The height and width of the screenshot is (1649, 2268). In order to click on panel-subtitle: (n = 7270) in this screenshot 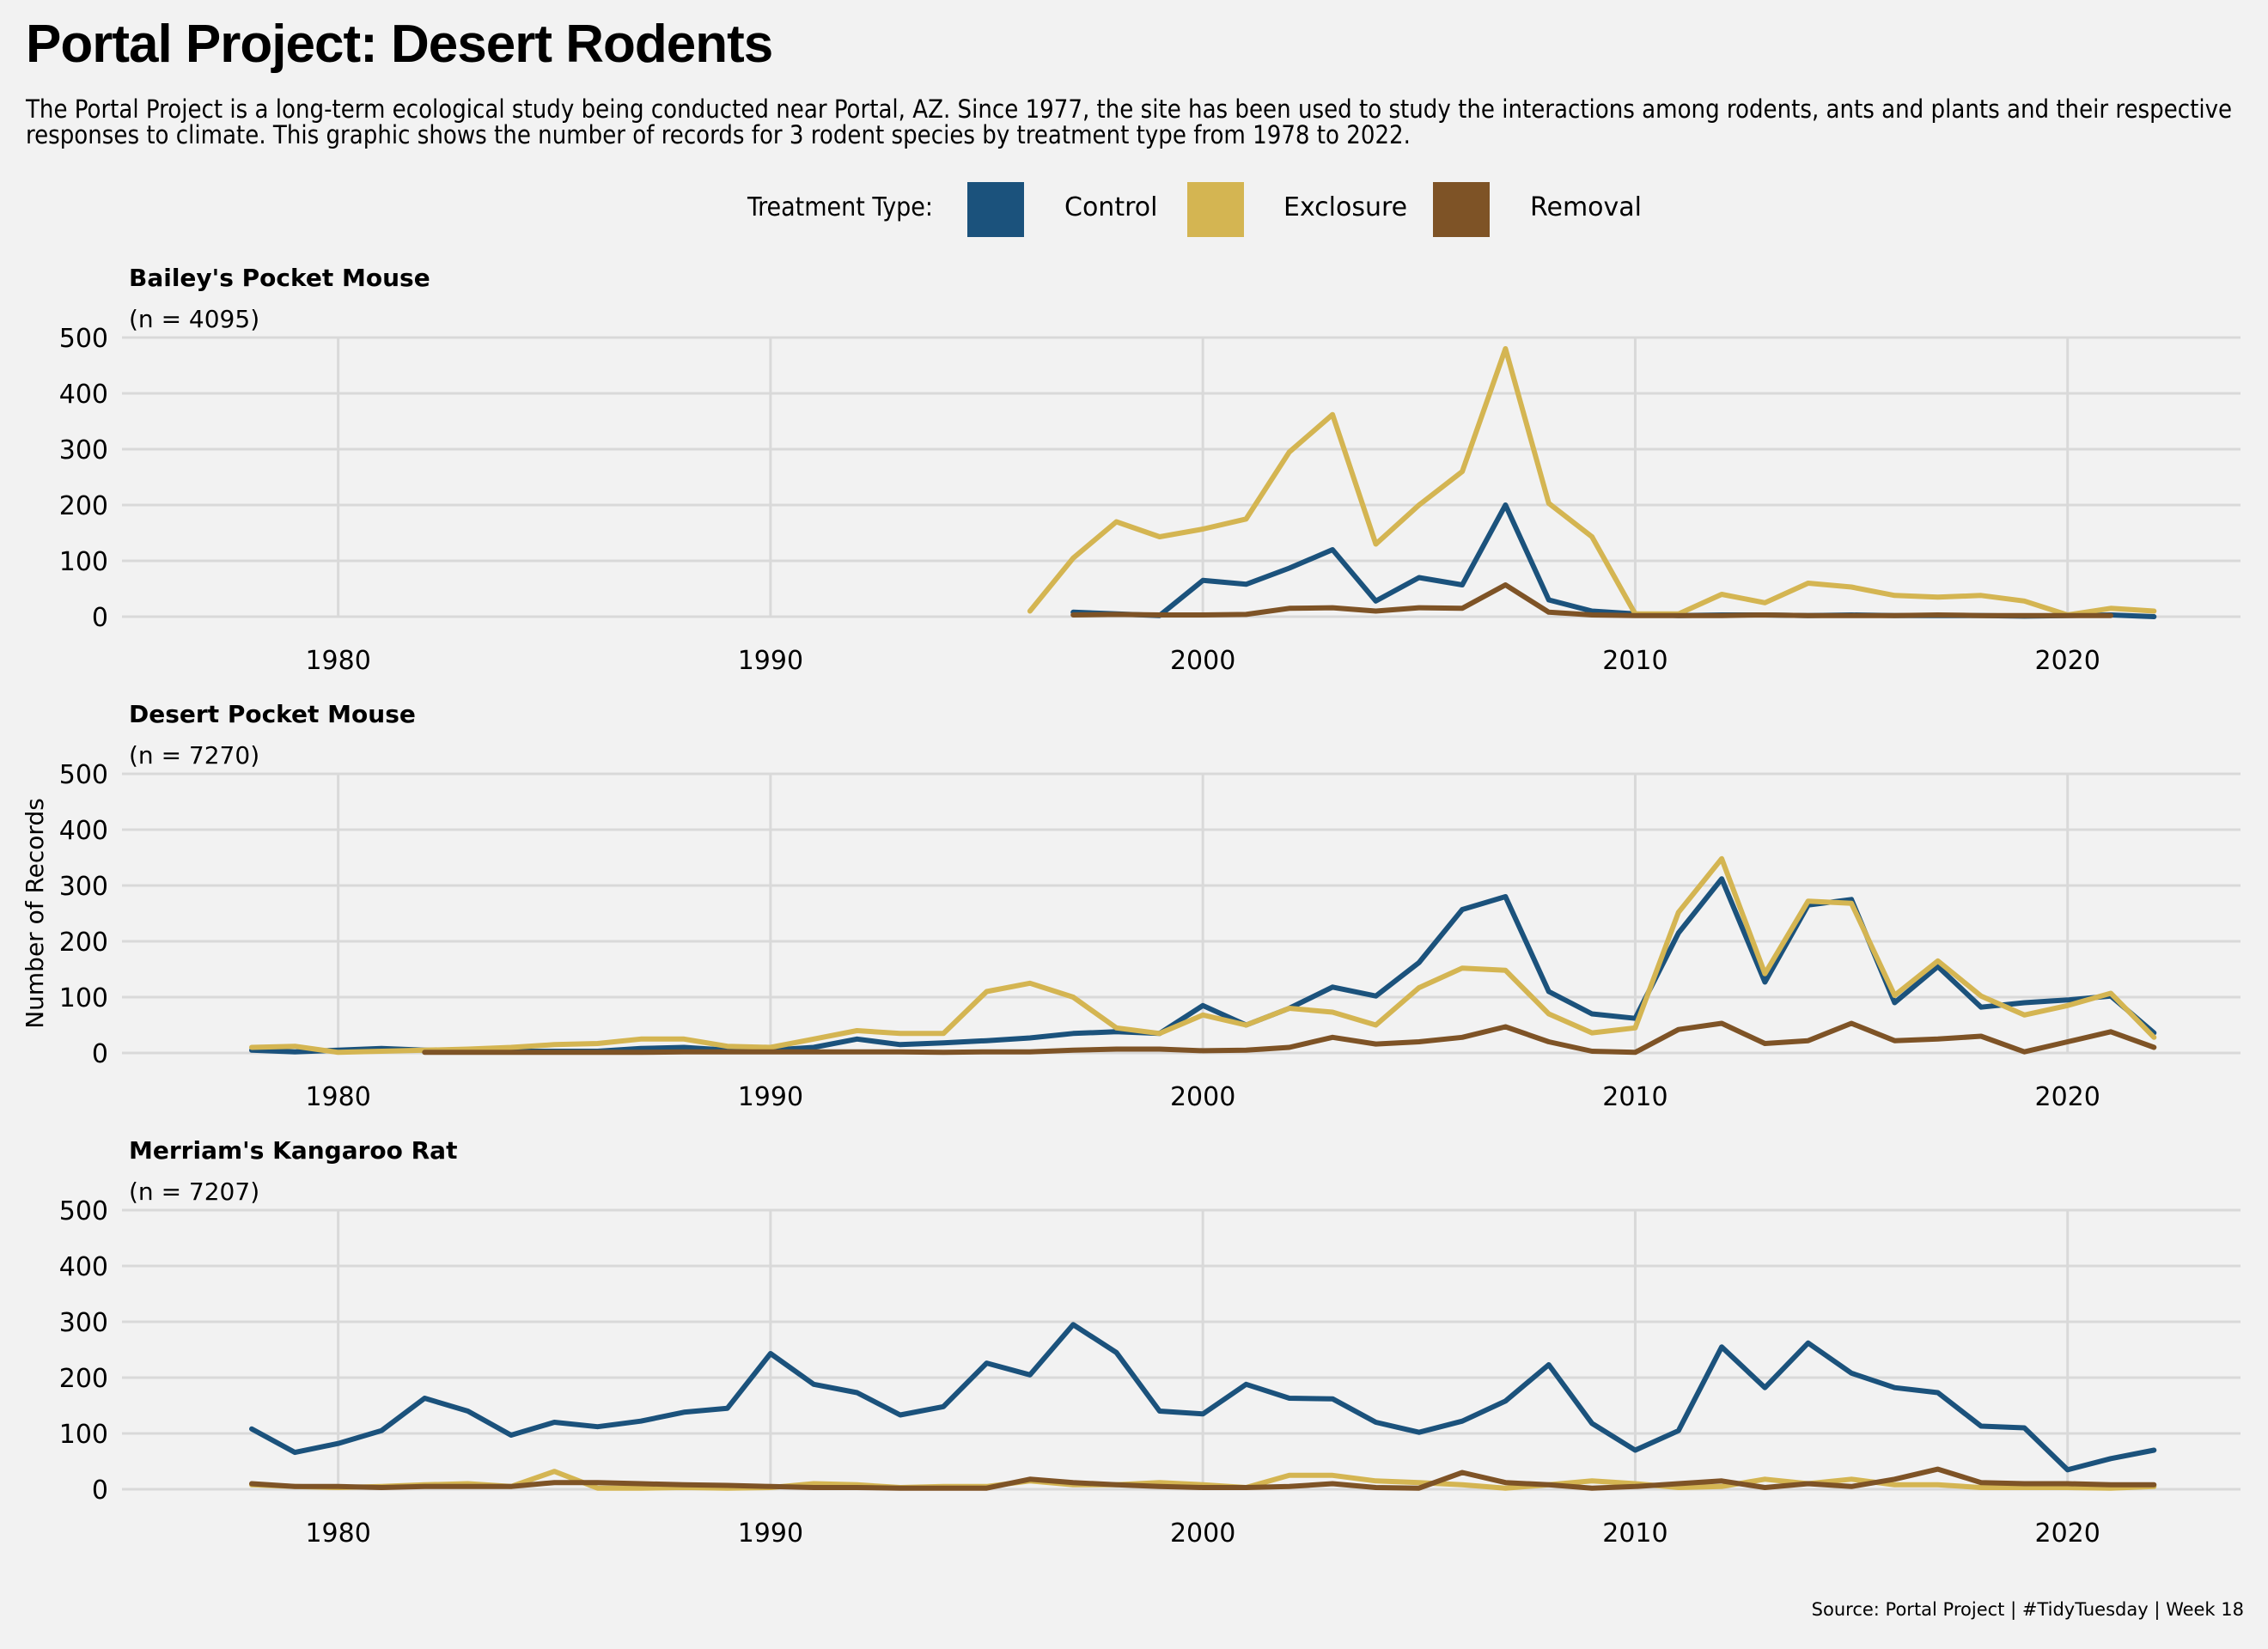, I will do `click(194, 756)`.